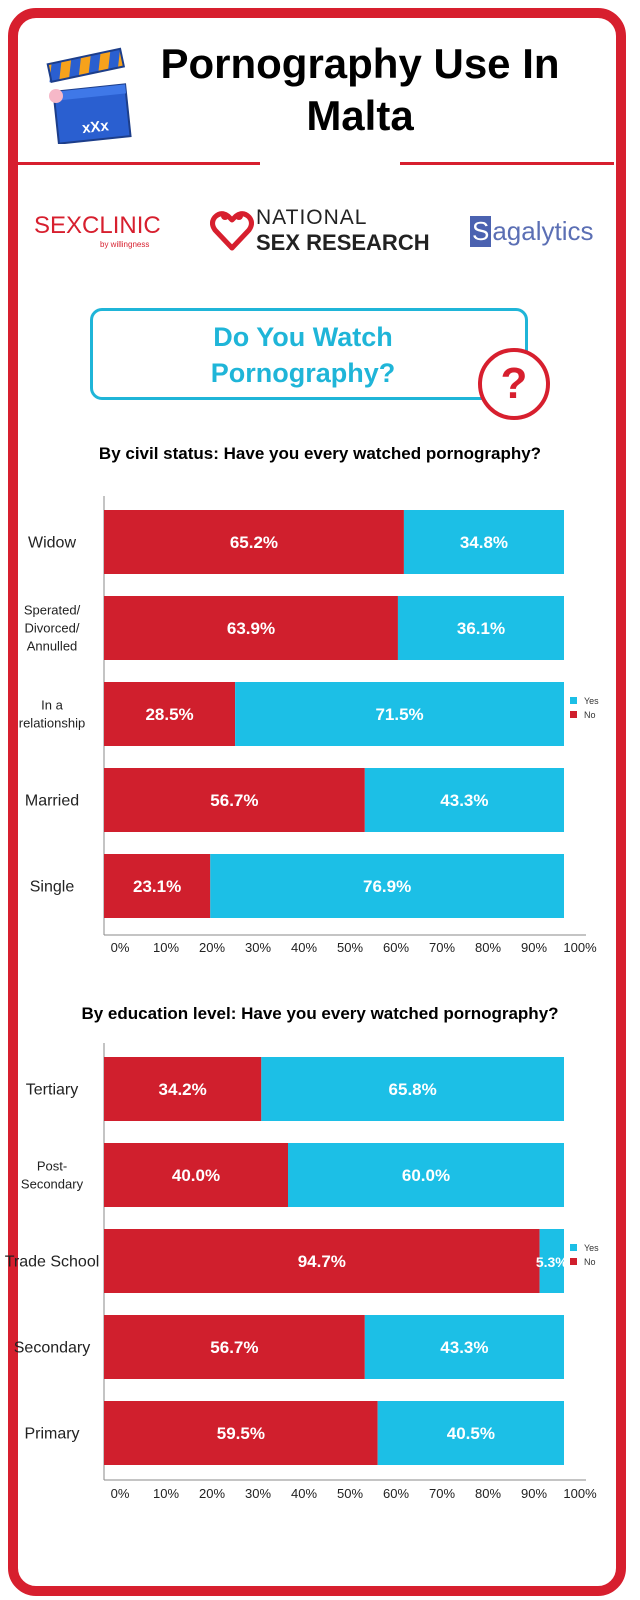  Describe the element at coordinates (312, 217) in the screenshot. I see `nsr-logo-line-1: NATIONAL` at that location.